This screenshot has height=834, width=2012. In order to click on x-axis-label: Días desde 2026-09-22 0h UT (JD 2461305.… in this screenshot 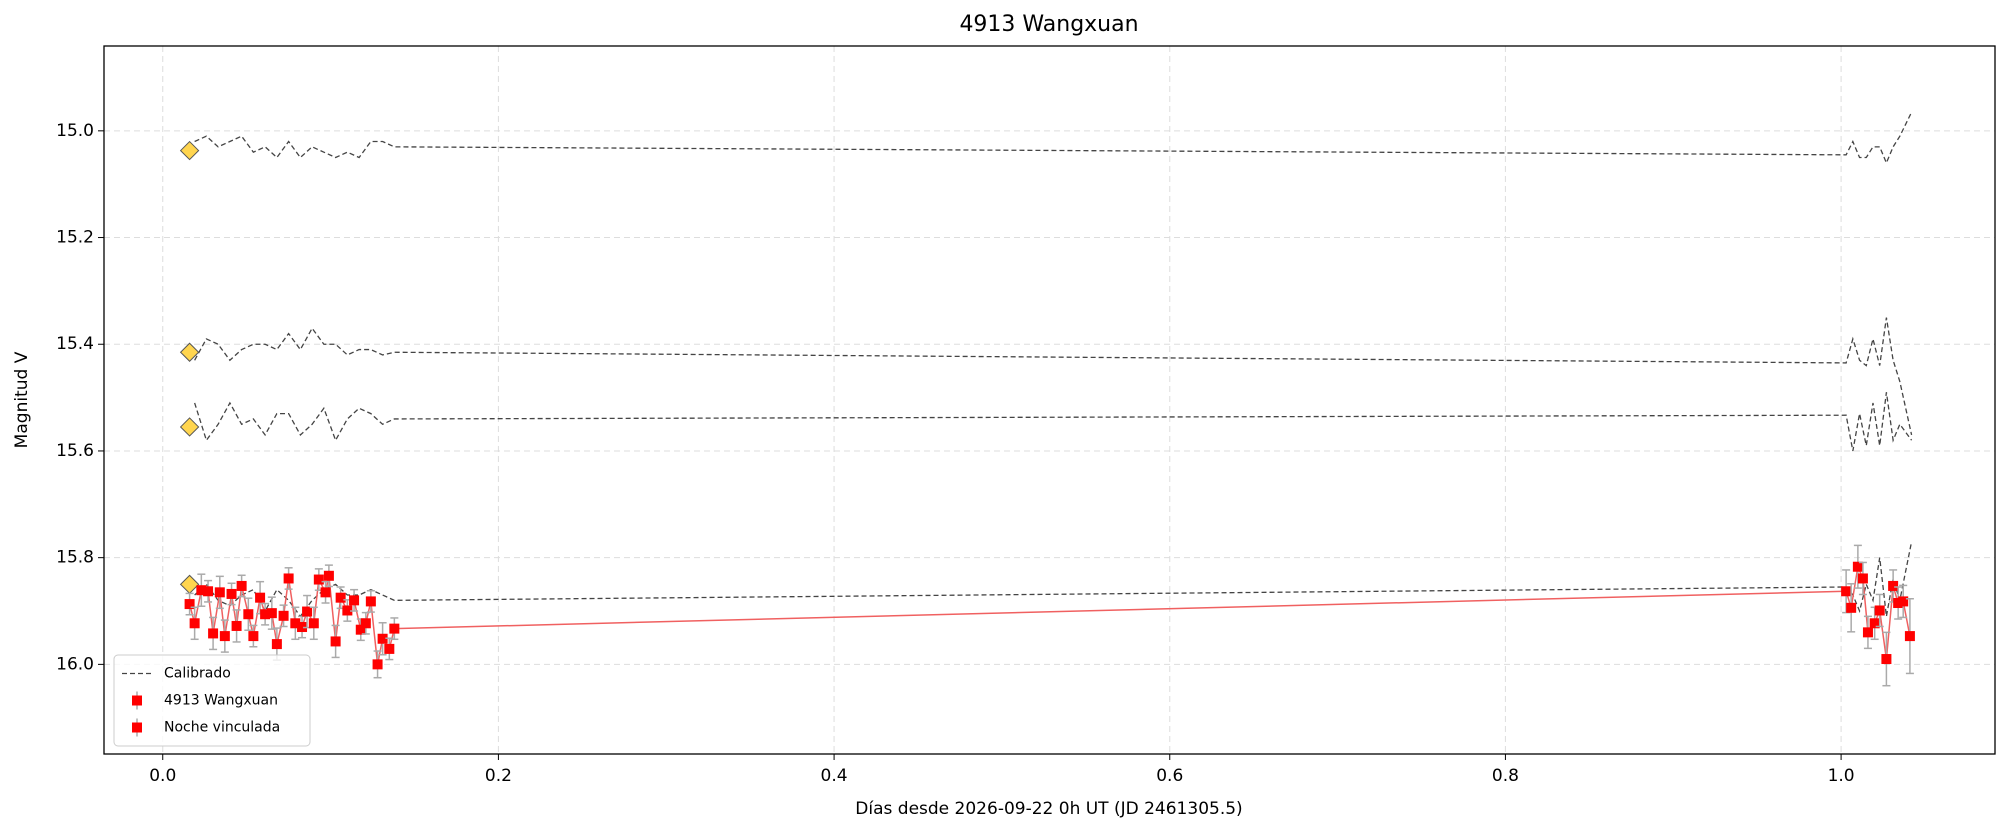, I will do `click(1048, 809)`.